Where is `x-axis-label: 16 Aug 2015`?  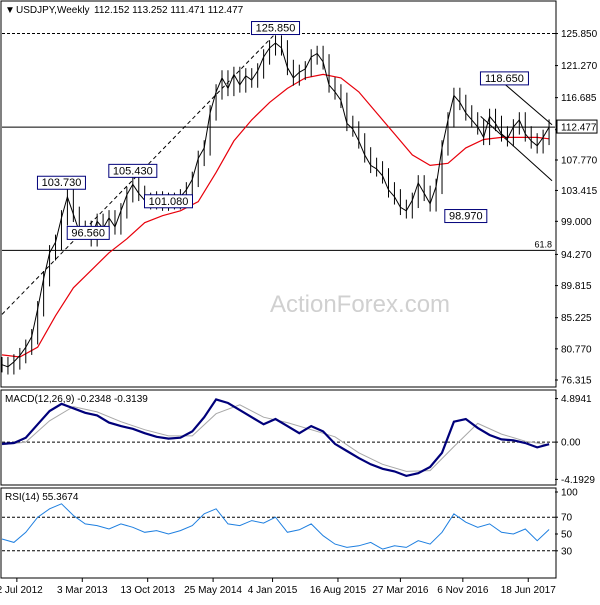 x-axis-label: 16 Aug 2015 is located at coordinates (338, 590).